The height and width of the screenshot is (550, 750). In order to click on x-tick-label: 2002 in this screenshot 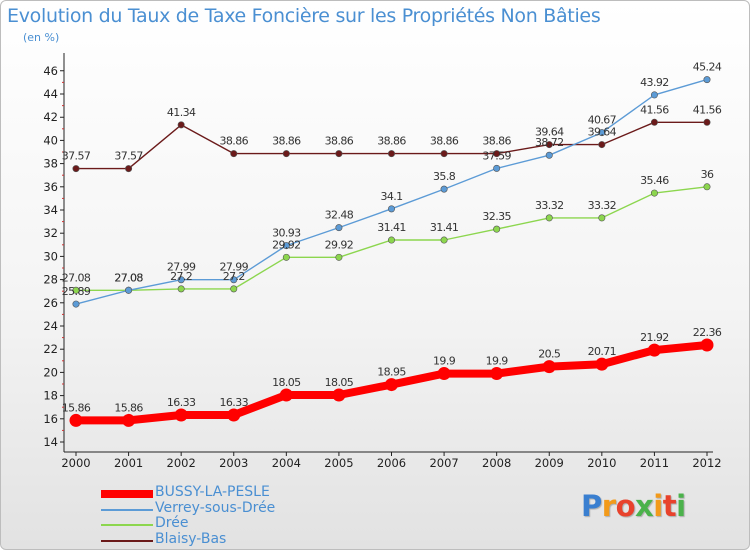, I will do `click(181, 463)`.